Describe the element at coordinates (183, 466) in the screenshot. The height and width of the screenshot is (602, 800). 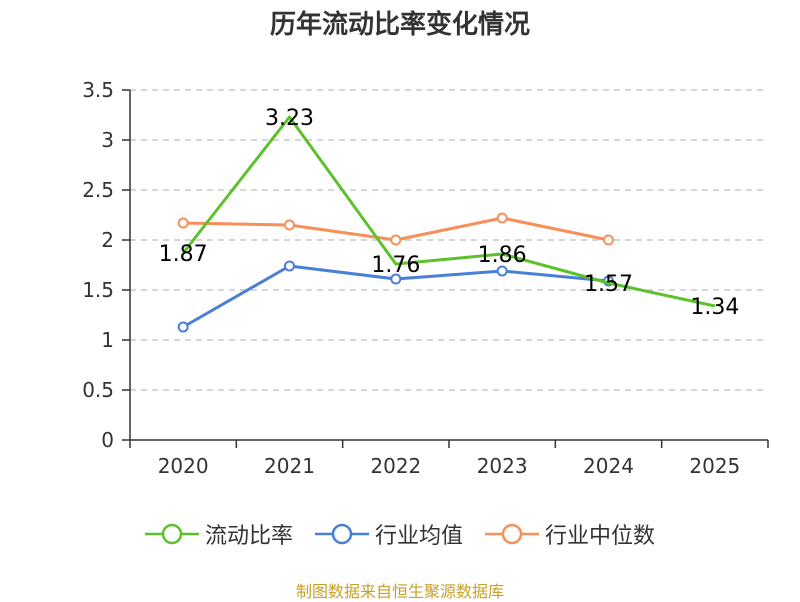
I see `x-tick-label: 2020` at that location.